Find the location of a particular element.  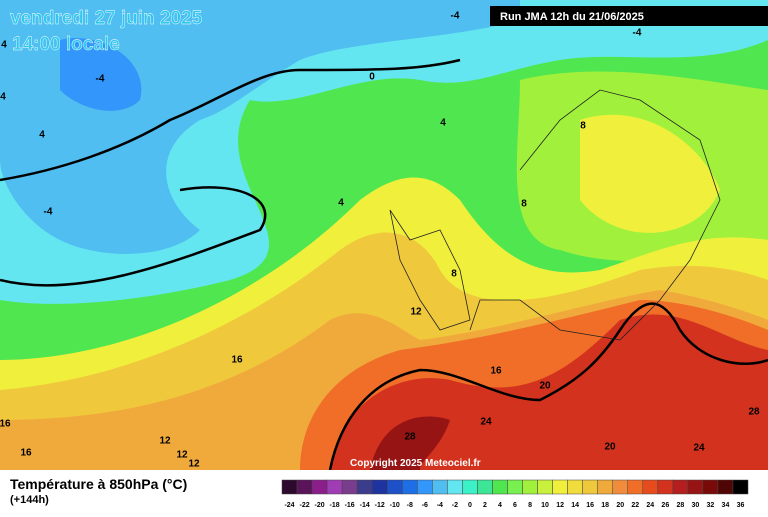

scale-label: 16 is located at coordinates (590, 505).